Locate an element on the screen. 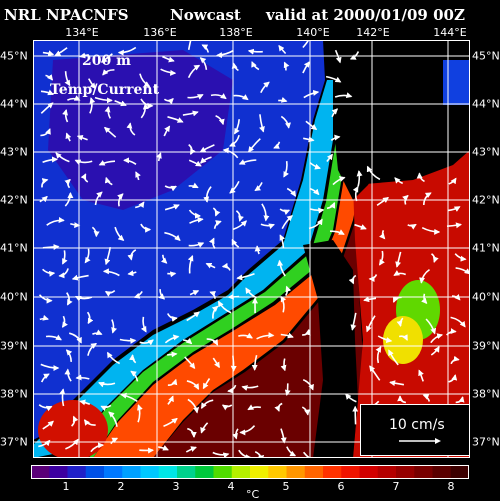 The image size is (500, 501). lon-label-144: 144°E is located at coordinates (449, 32).